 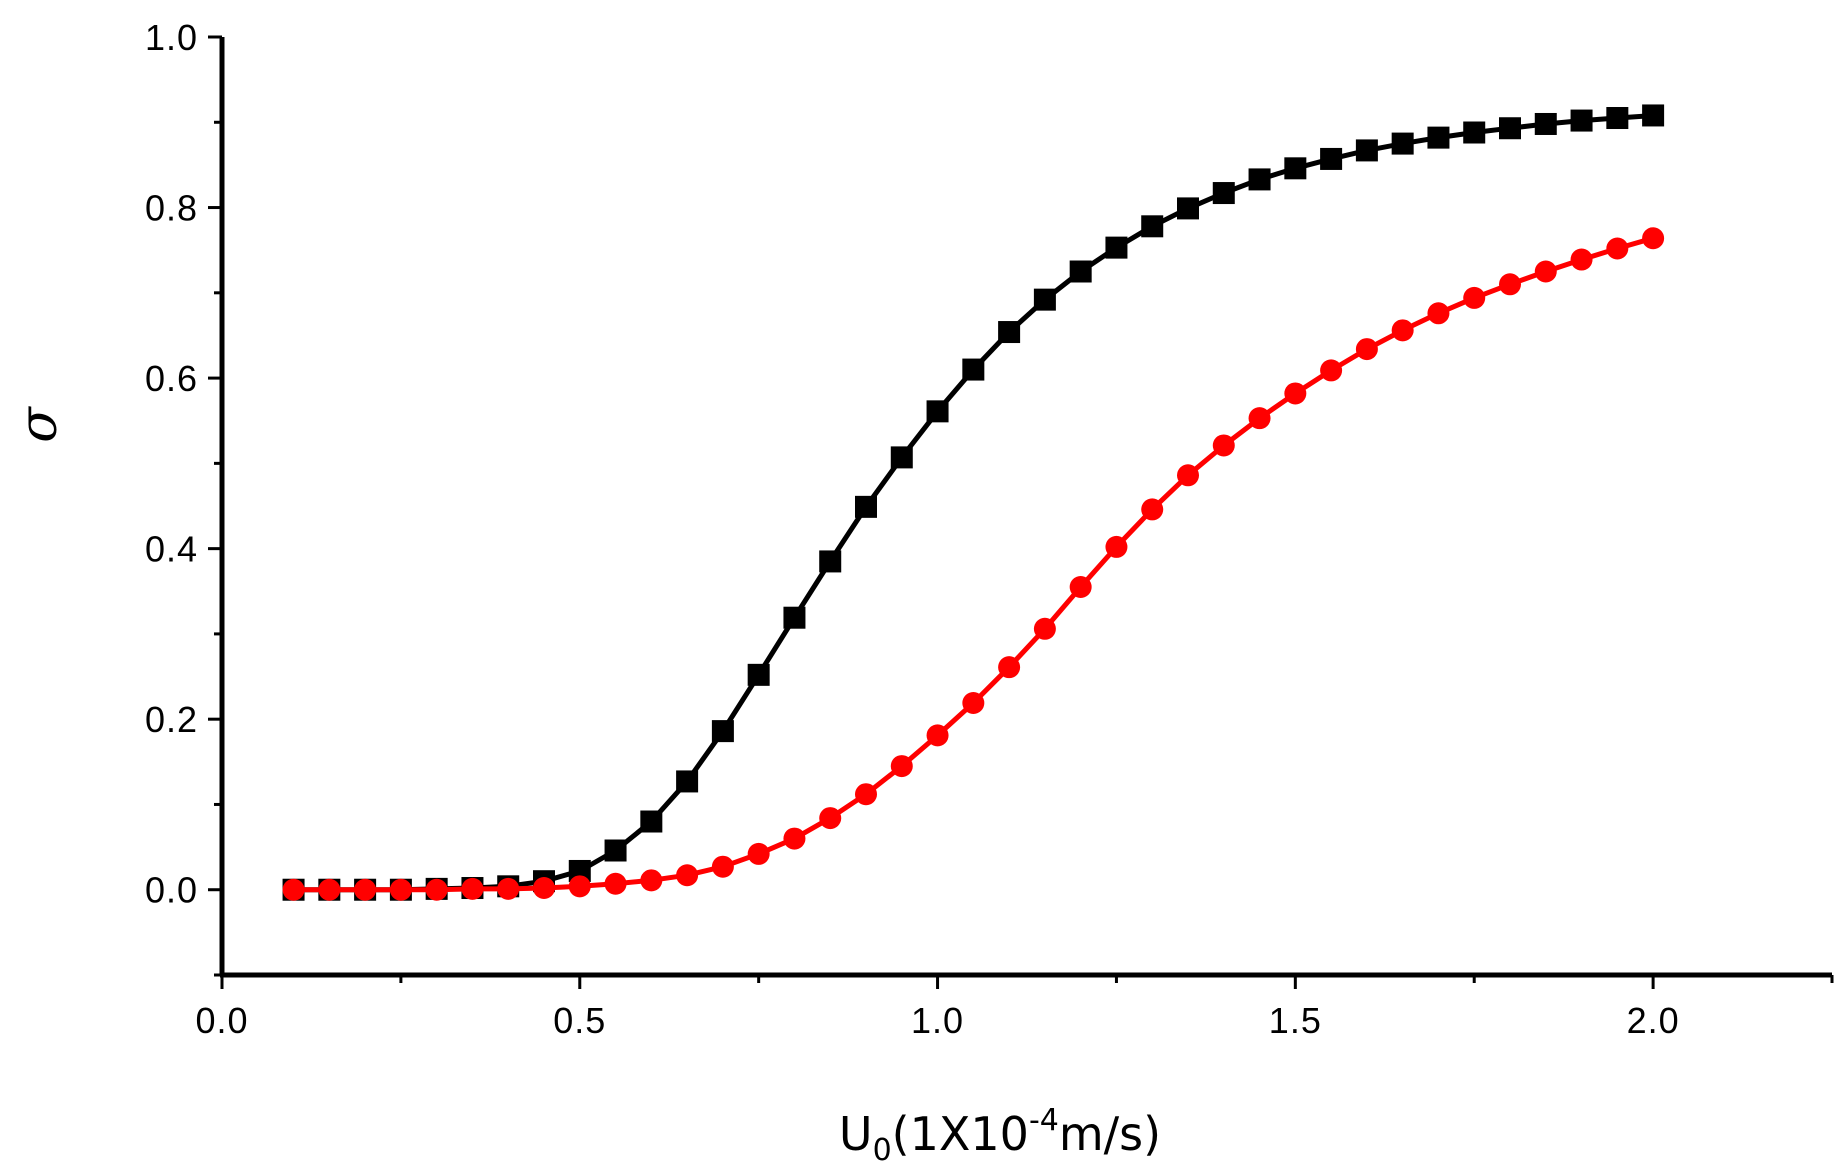 What do you see at coordinates (171, 549) in the screenshot?
I see `y-tick-label: 0.4` at bounding box center [171, 549].